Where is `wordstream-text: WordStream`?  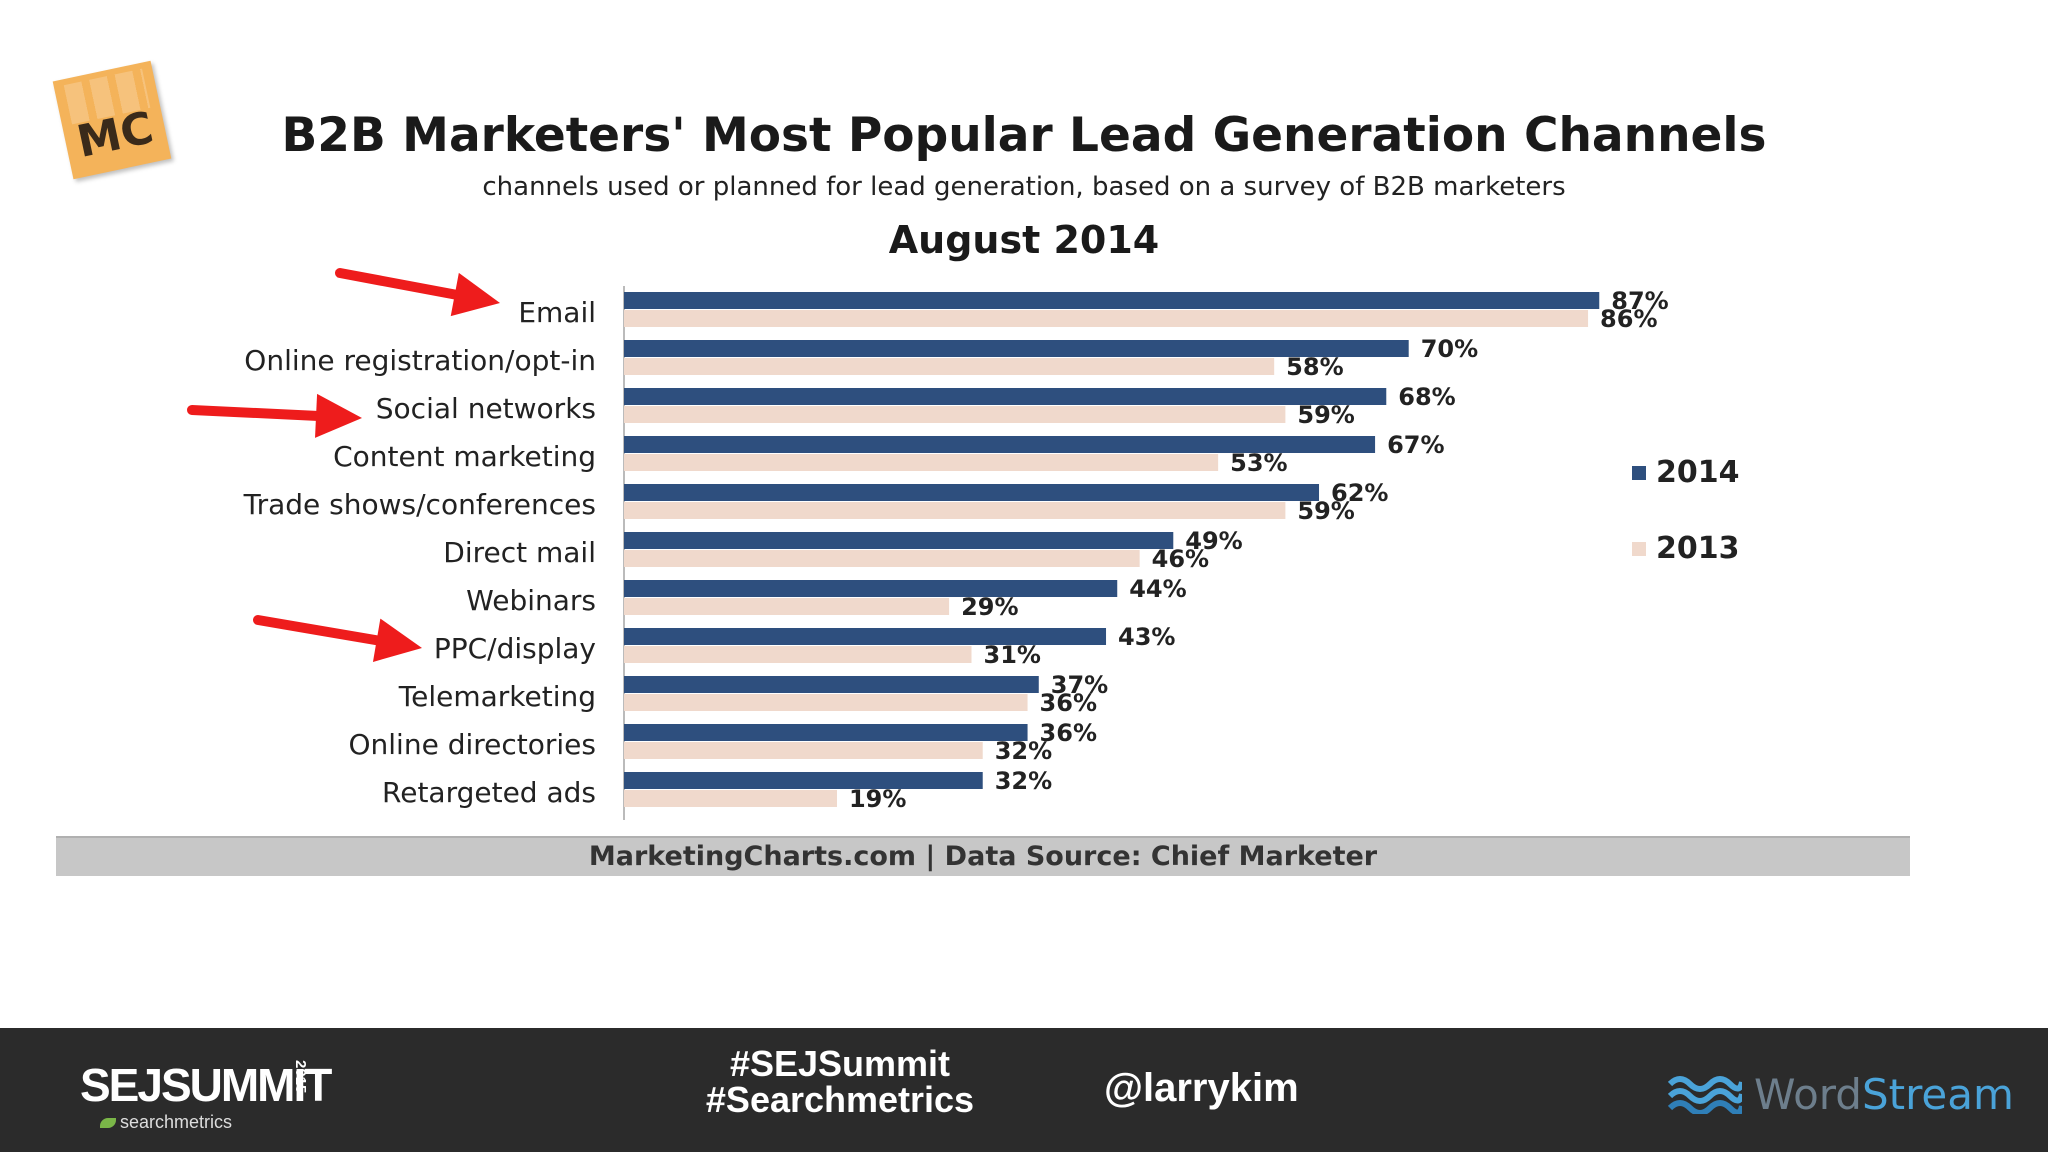
wordstream-text: WordStream is located at coordinates (1884, 1094).